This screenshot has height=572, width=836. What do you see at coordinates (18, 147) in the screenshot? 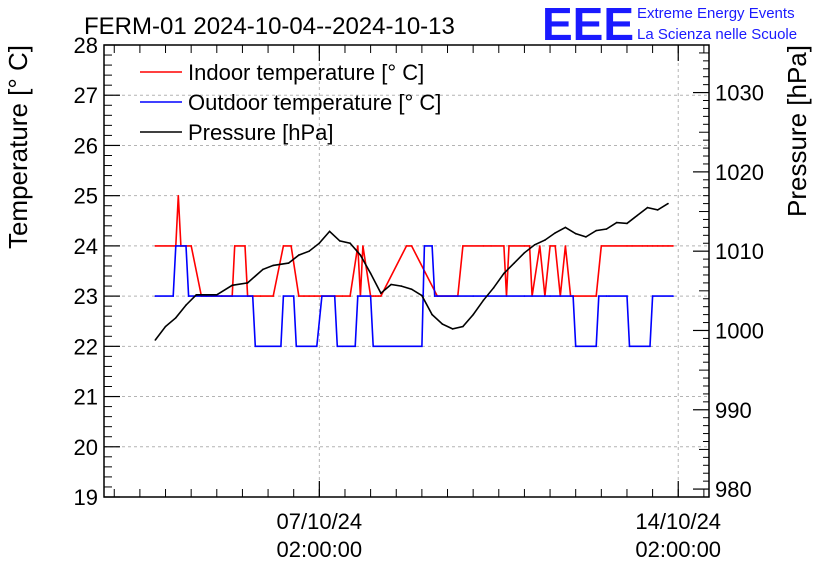
I see `y-axis-label: Temperature [° C]` at bounding box center [18, 147].